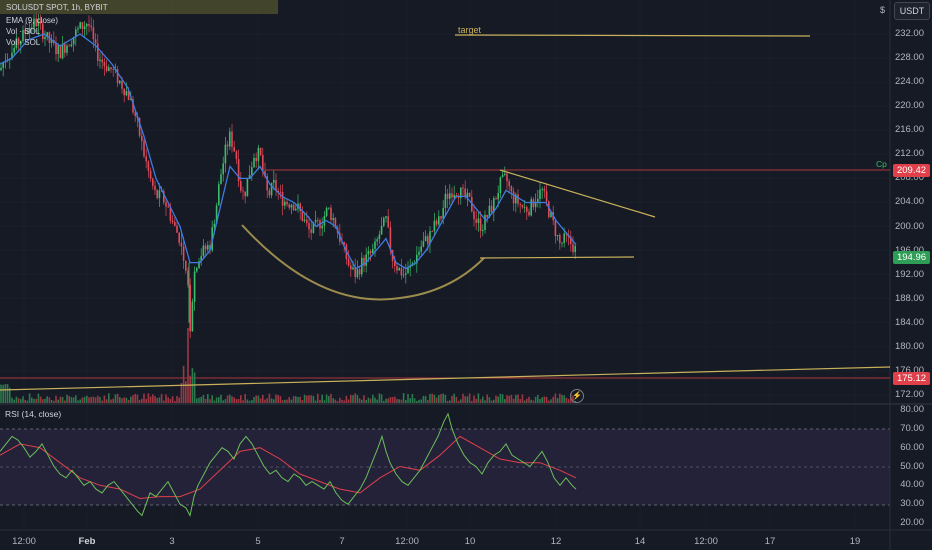 This screenshot has width=932, height=550. I want to click on rsi-axis-label: 50.00, so click(912, 466).